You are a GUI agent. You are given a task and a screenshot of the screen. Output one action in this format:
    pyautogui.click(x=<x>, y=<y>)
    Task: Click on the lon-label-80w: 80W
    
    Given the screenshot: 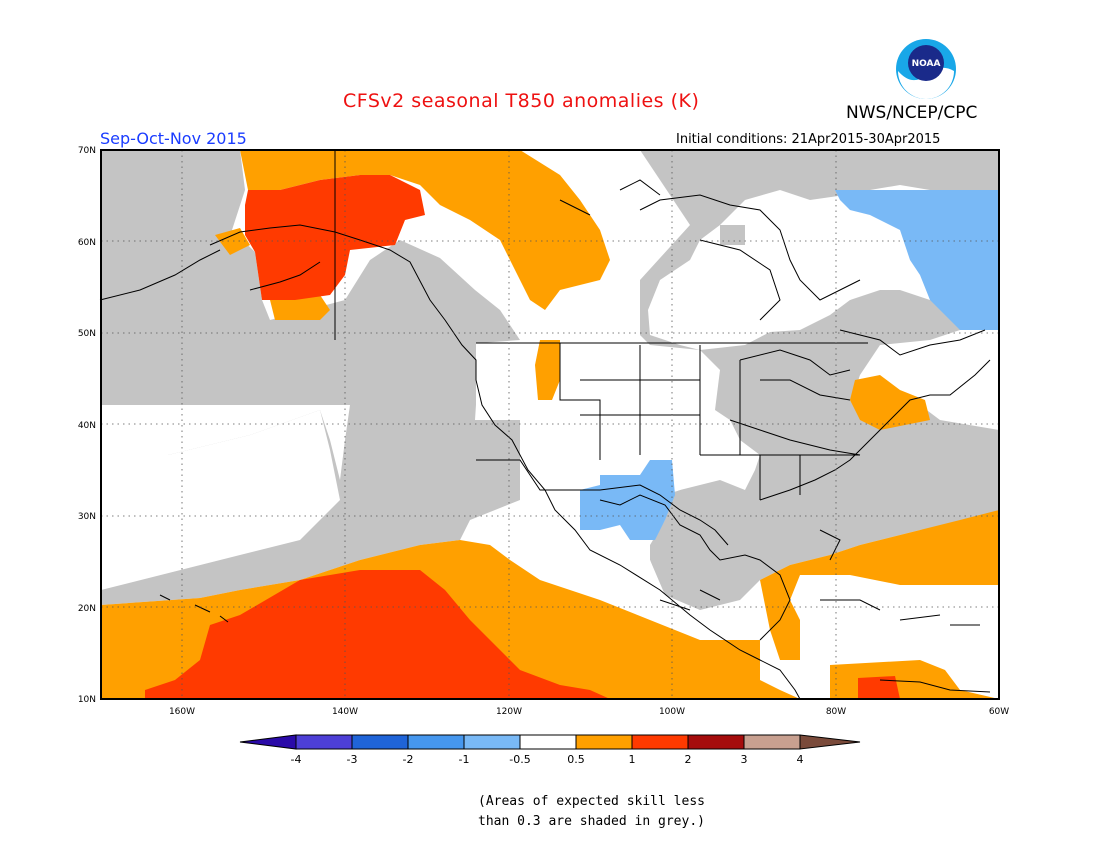 What is the action you would take?
    pyautogui.click(x=836, y=712)
    